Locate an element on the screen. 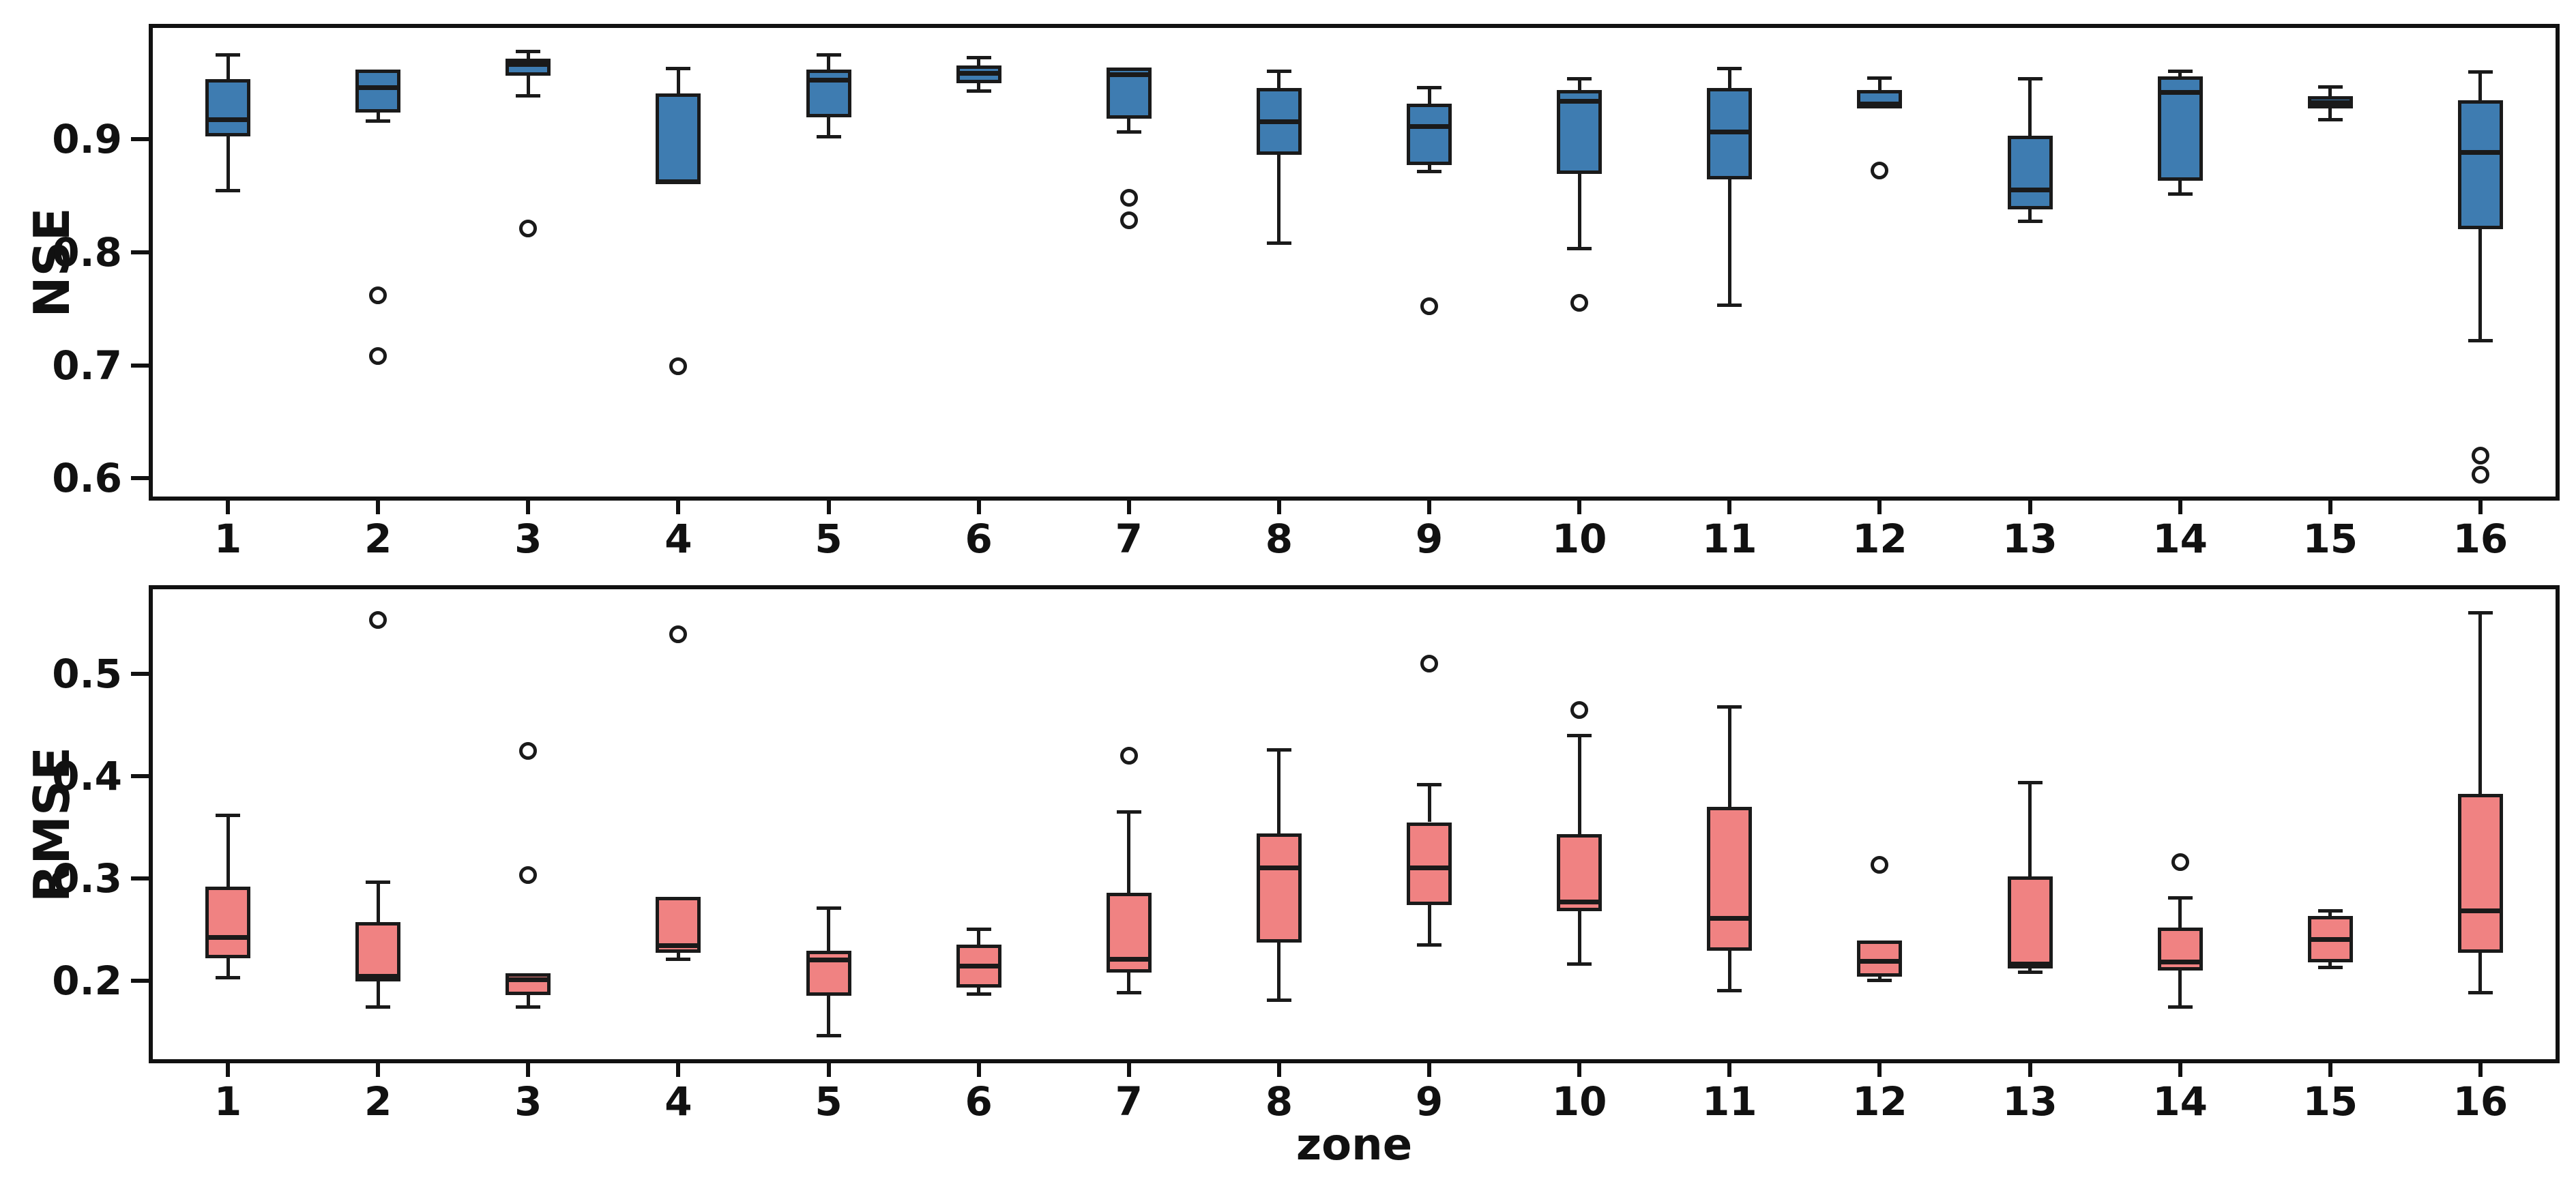 The image size is (2576, 1184). rmse-xtick-label-10: 10 is located at coordinates (1579, 1101).